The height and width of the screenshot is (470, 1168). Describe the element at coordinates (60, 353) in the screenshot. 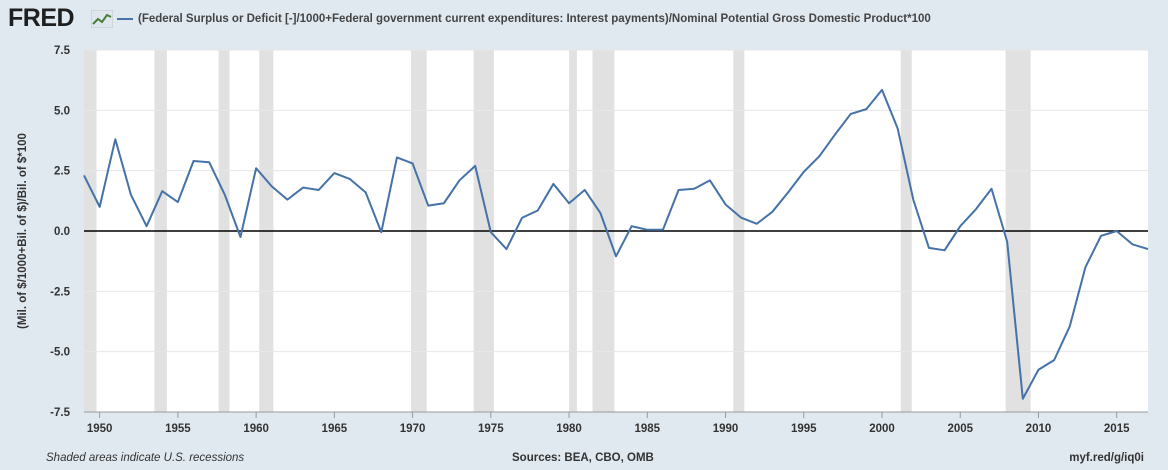

I see `y-tick-label: -5.0` at that location.